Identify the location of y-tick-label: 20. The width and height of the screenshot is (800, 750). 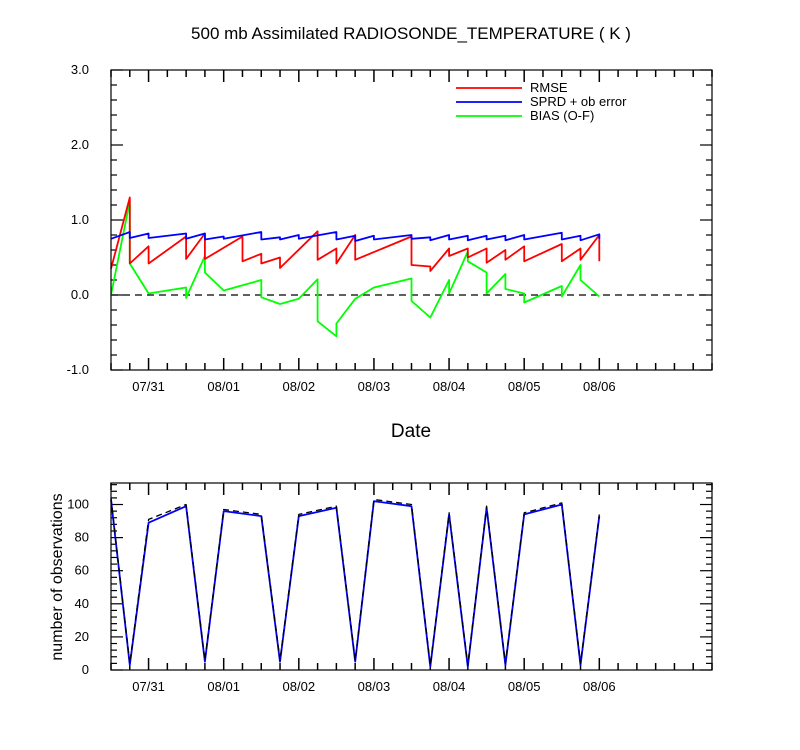
(82, 636).